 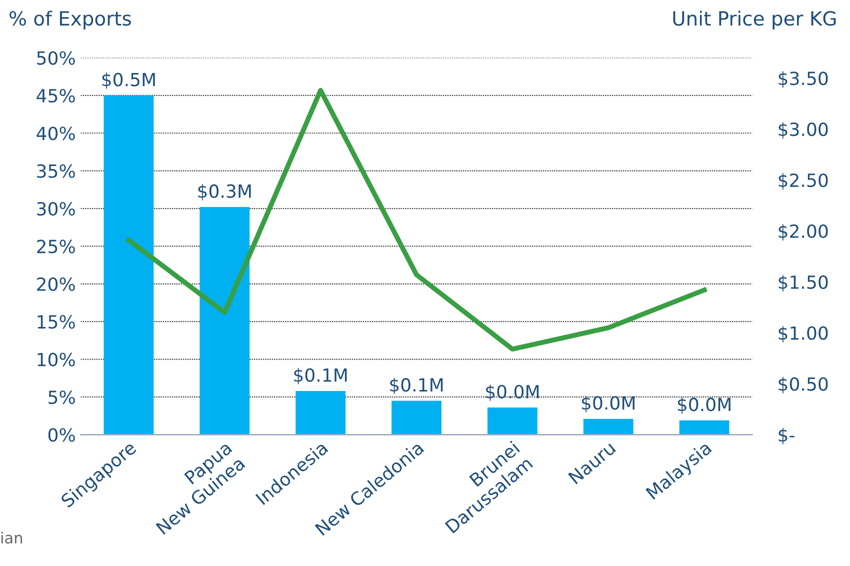 What do you see at coordinates (56, 171) in the screenshot?
I see `y-tick-label: 35%` at bounding box center [56, 171].